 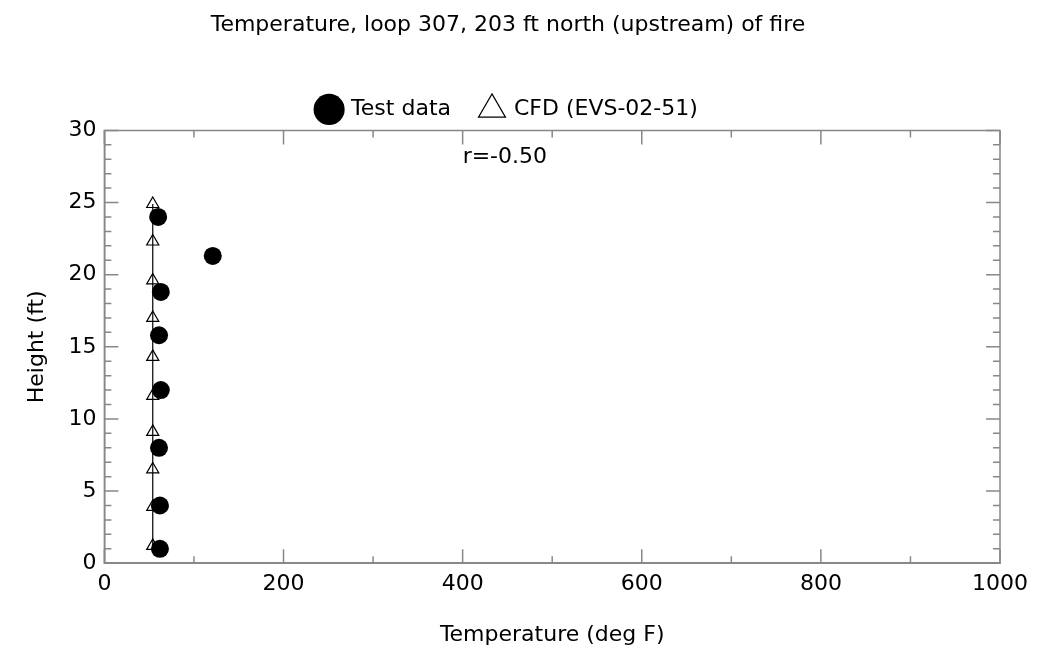 What do you see at coordinates (89, 561) in the screenshot?
I see `y-tick-label: 0` at bounding box center [89, 561].